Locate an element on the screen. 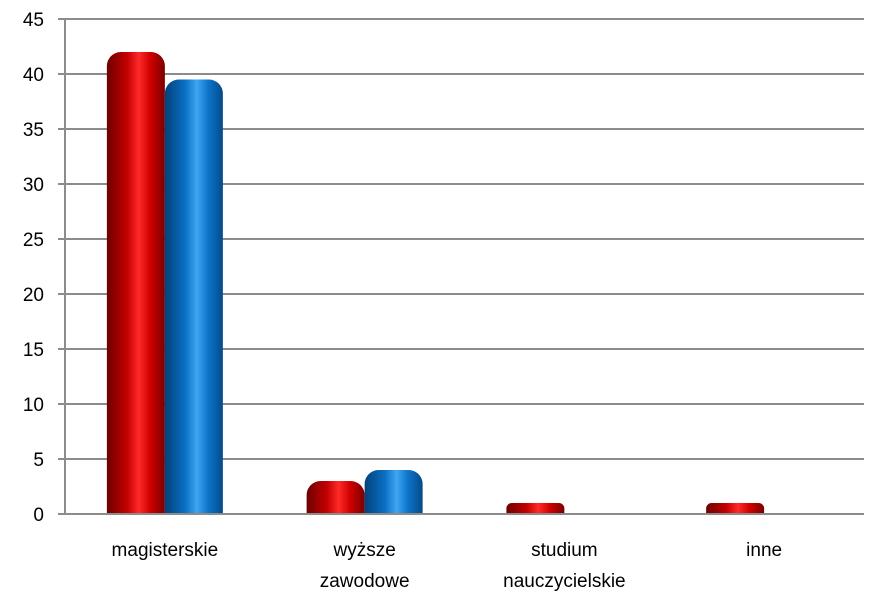 This screenshot has width=876, height=595. y-tick-label: 10 is located at coordinates (33, 405).